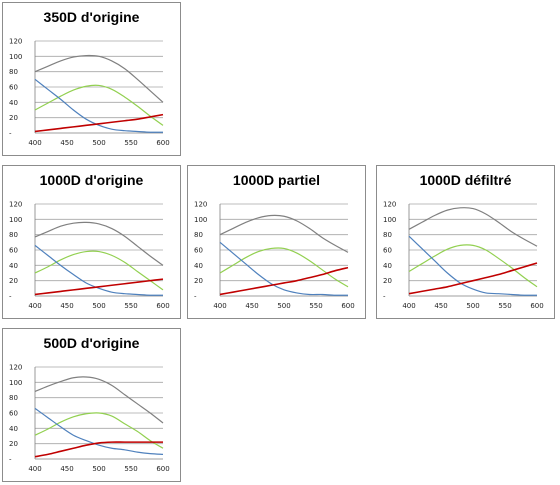  I want to click on chart-title: 1000D défiltré, so click(465, 180).